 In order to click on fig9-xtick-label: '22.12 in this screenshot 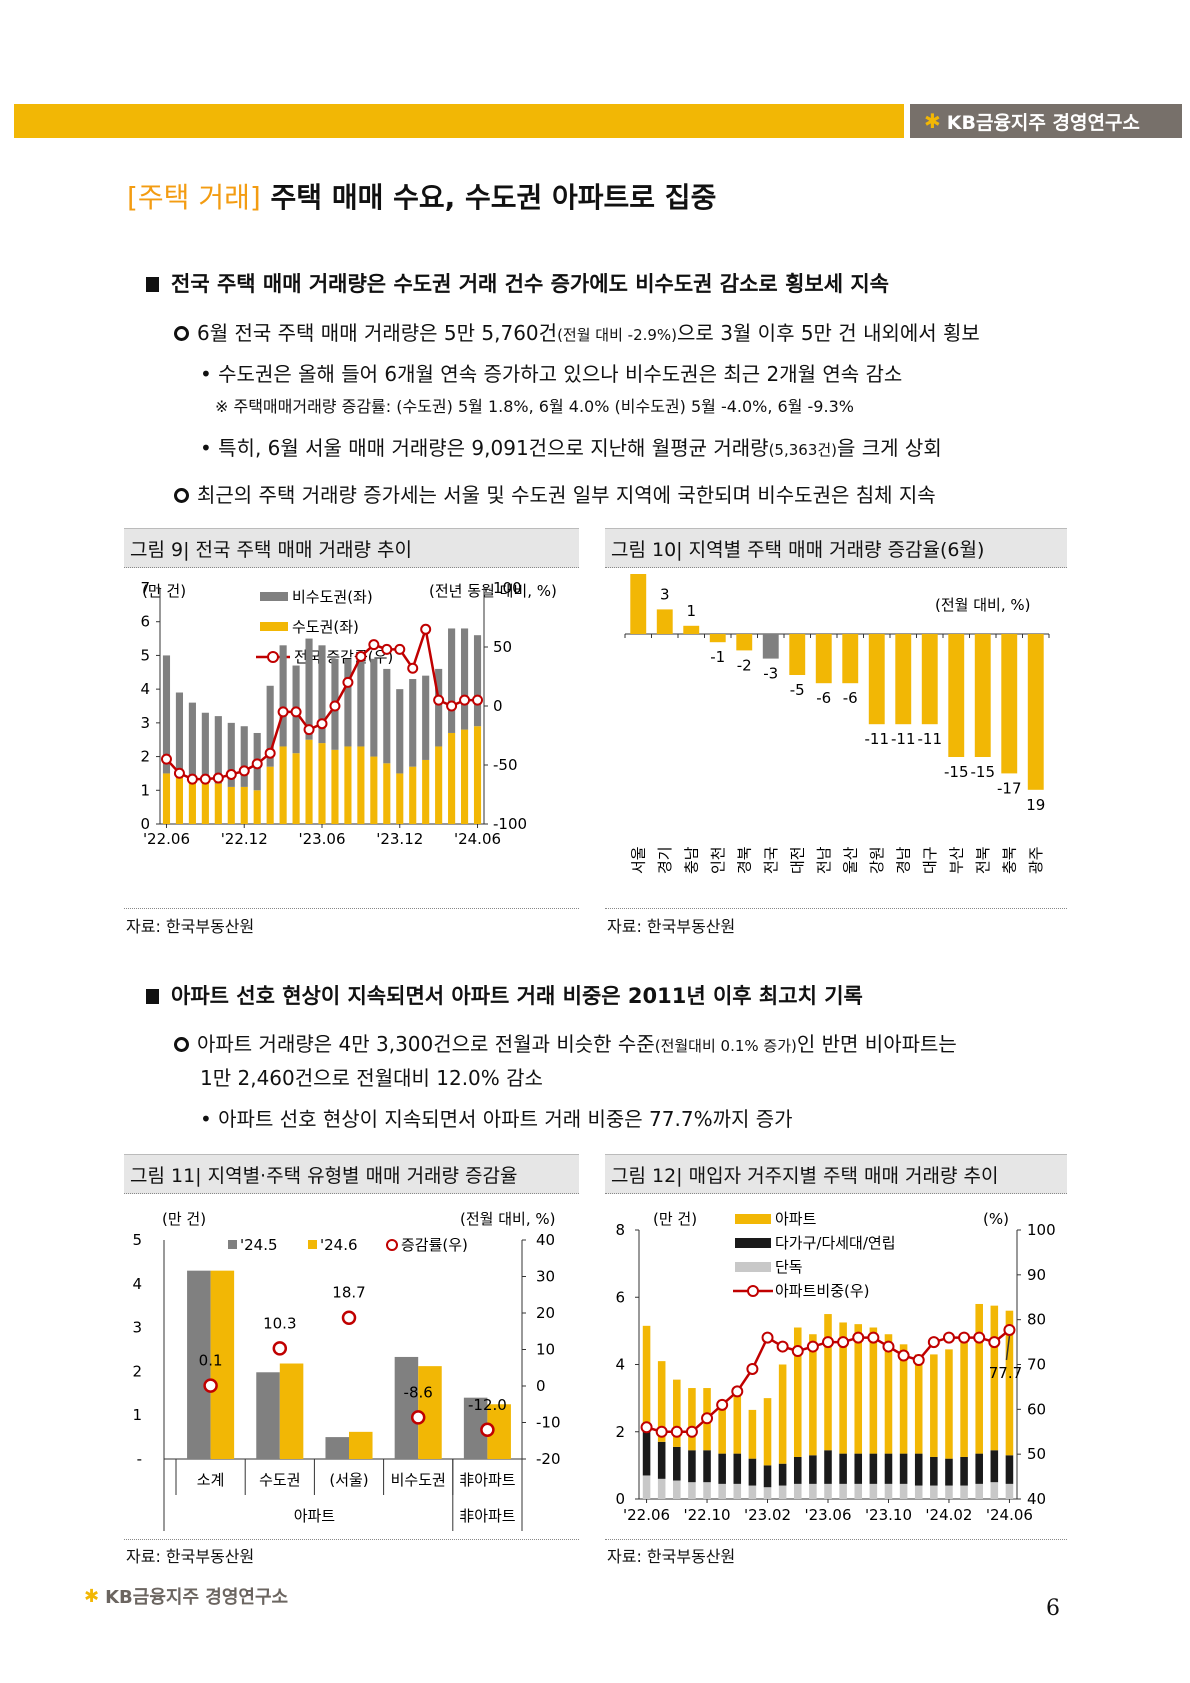, I will do `click(244, 839)`.